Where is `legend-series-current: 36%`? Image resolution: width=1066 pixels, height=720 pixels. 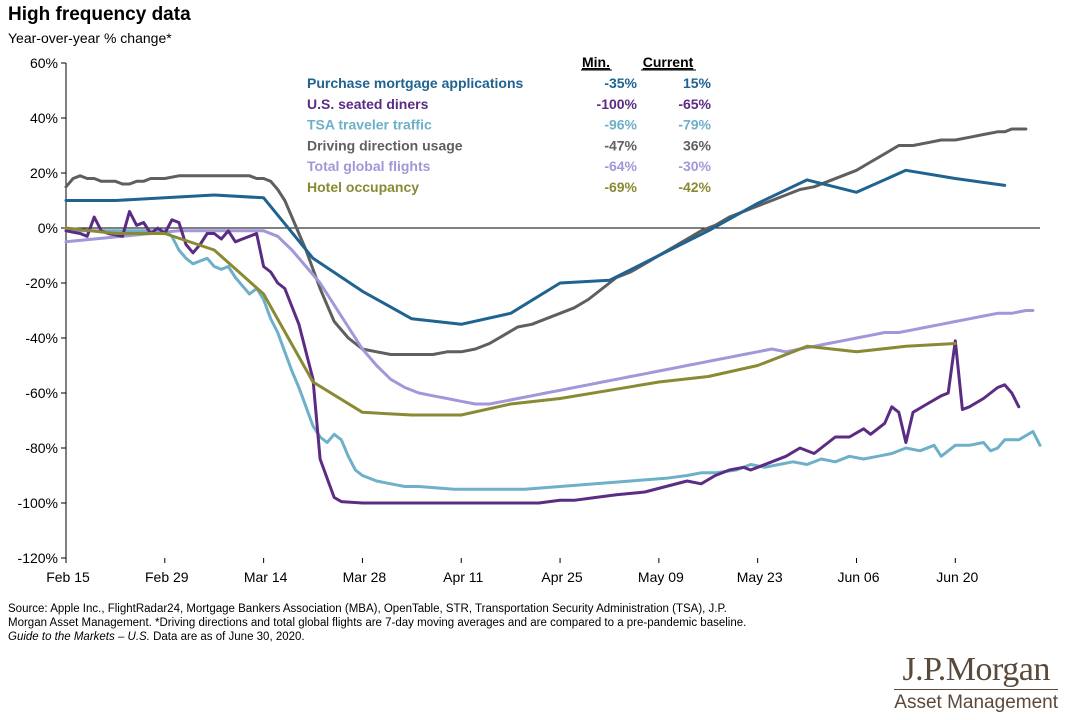
legend-series-current: 36% is located at coordinates (697, 145).